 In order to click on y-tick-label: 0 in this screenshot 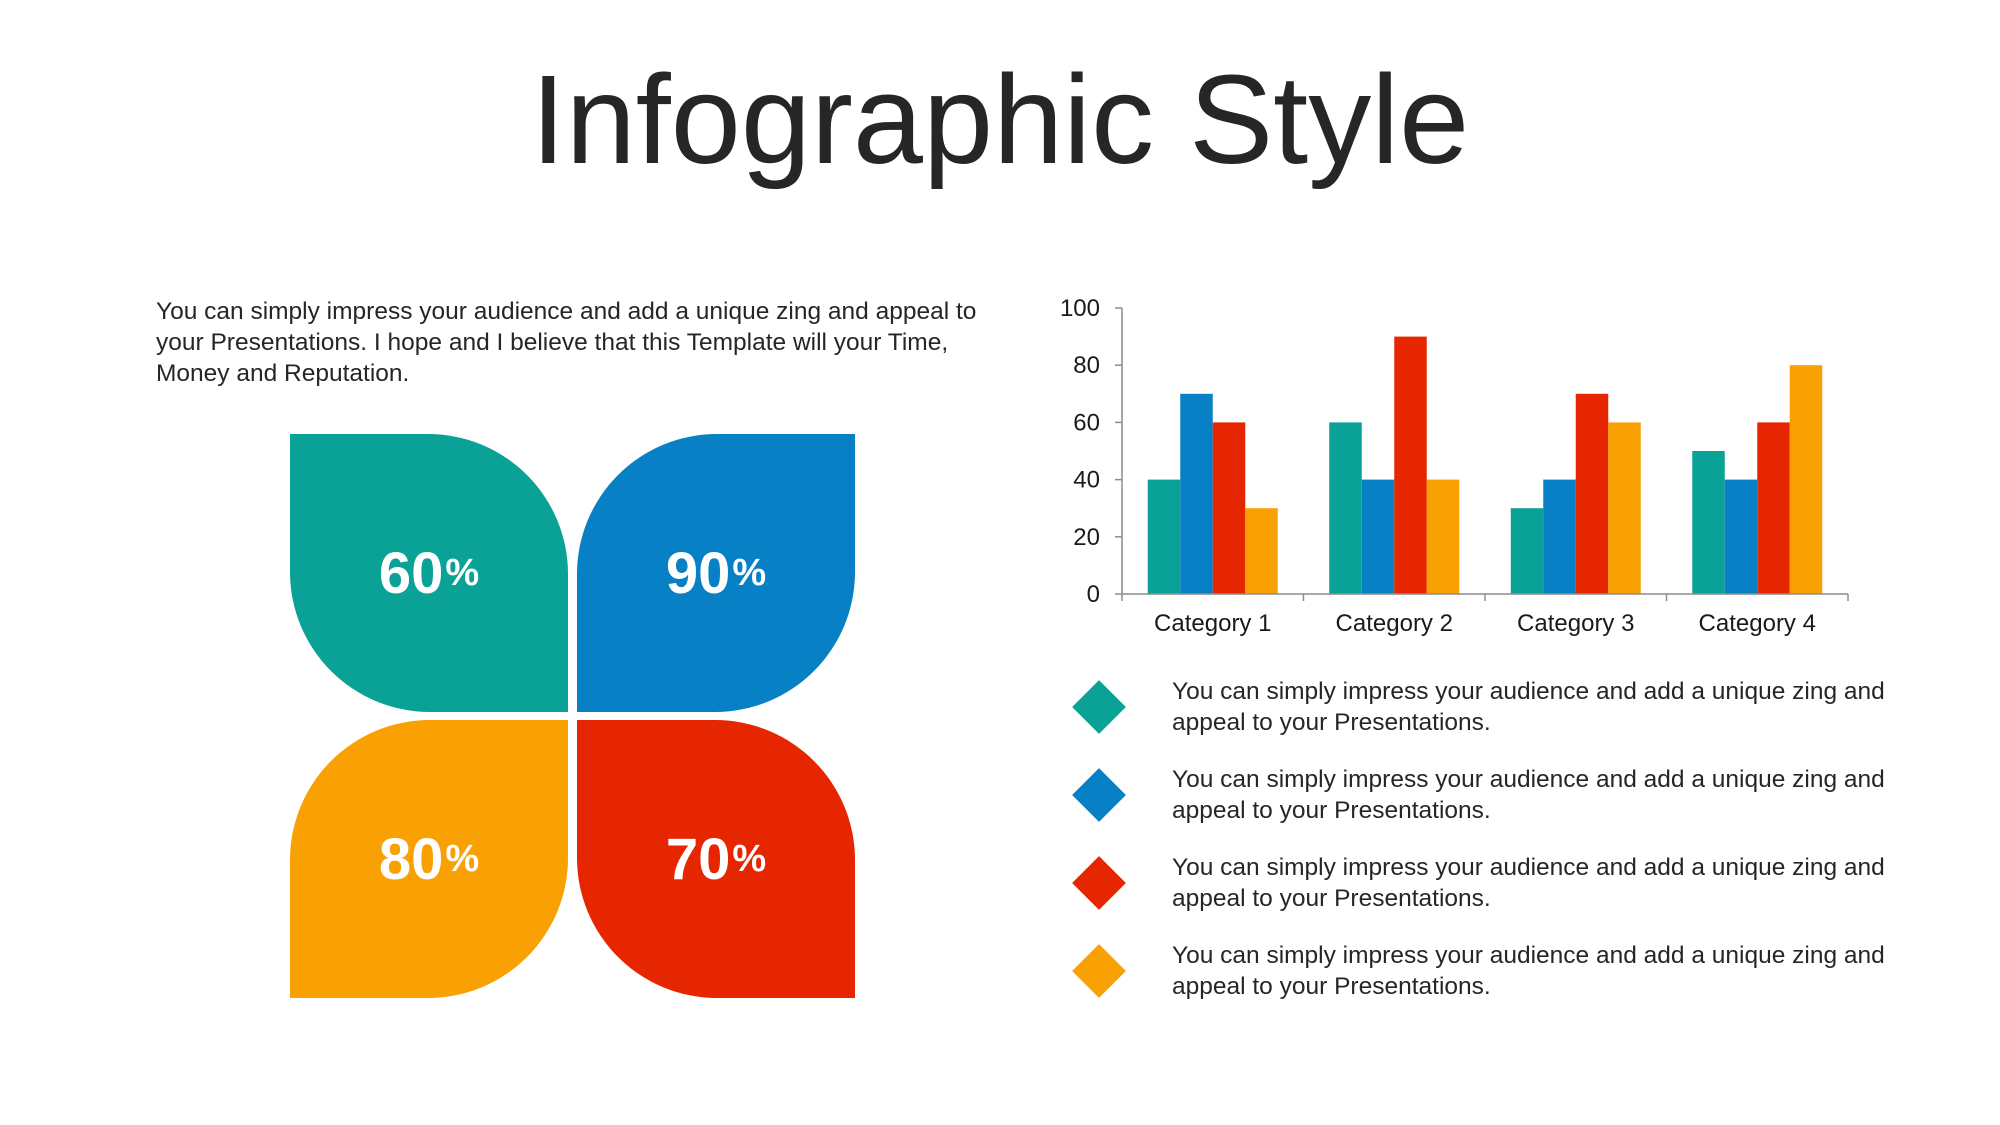, I will do `click(1093, 594)`.